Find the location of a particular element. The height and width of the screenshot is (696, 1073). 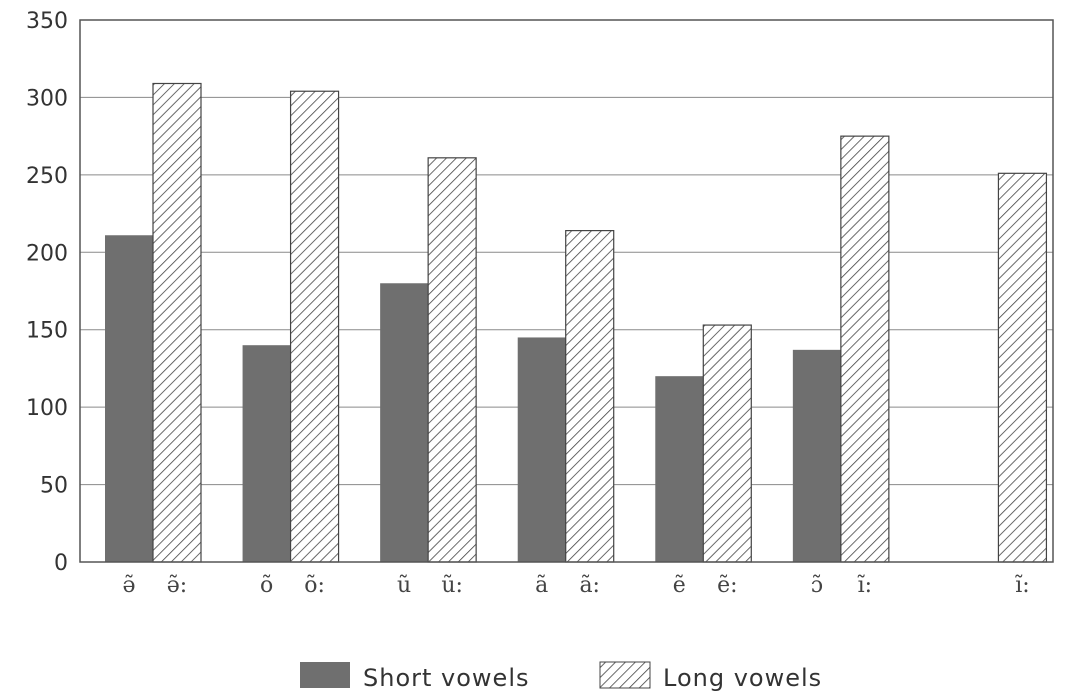

legend-label-long-vowels: Long vowels is located at coordinates (742, 678).